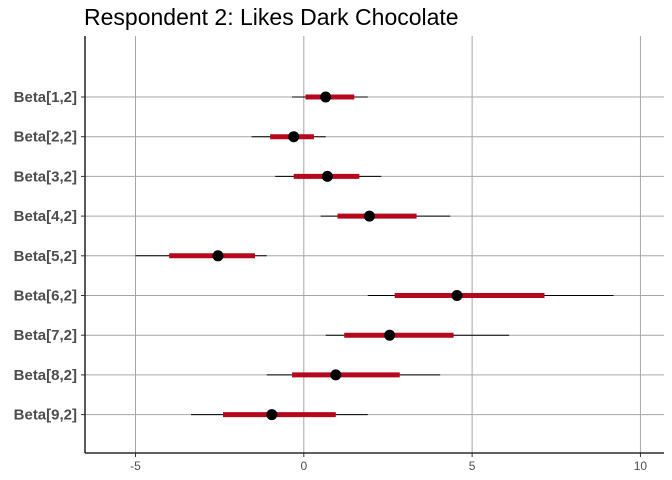  Describe the element at coordinates (45, 97) in the screenshot. I see `y-tick-label-0: Beta[1,2]` at that location.